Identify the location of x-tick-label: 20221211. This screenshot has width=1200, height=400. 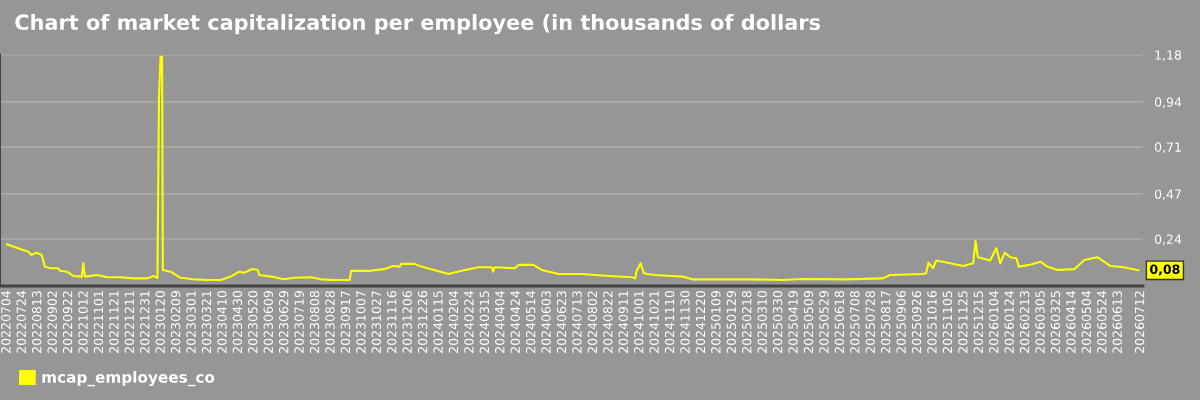
(129, 322).